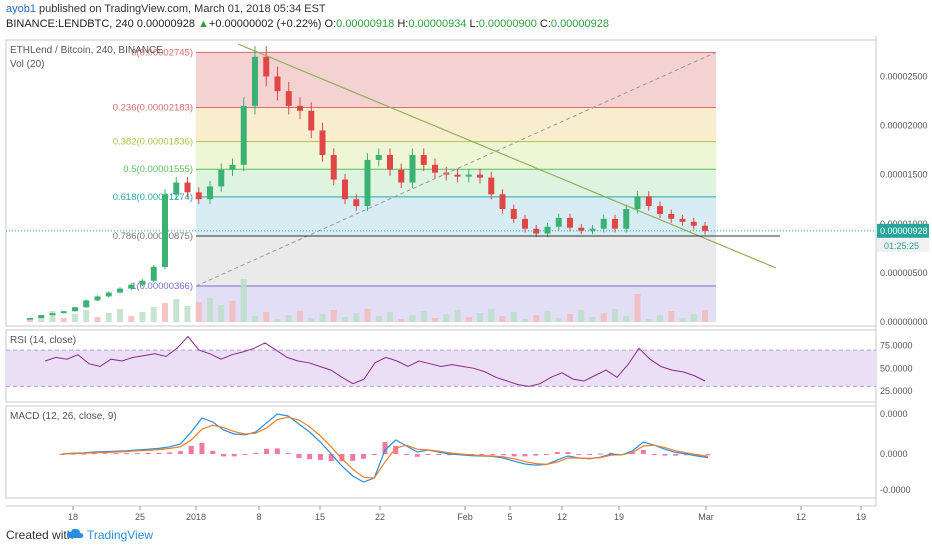 This screenshot has width=932, height=550. I want to click on countdown-tag, so click(903, 245).